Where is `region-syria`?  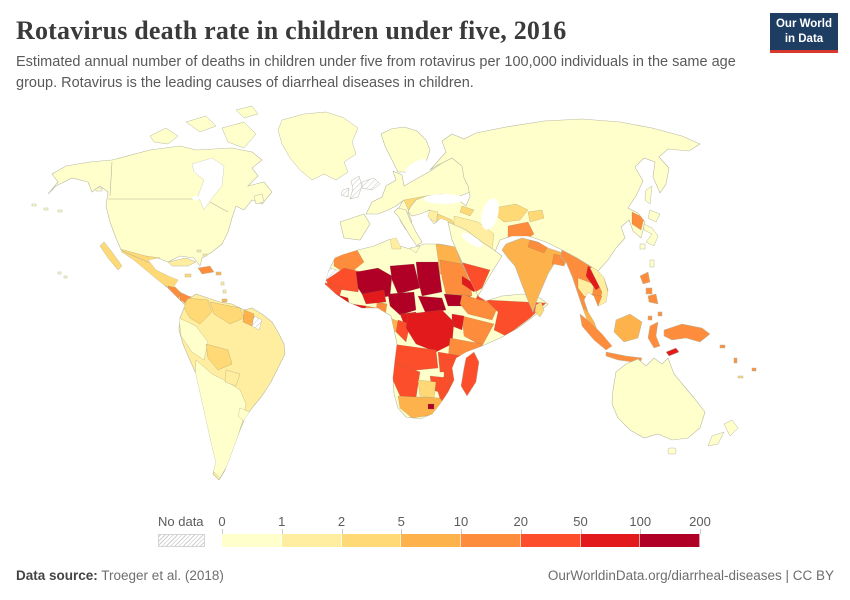
region-syria is located at coordinates (433, 216).